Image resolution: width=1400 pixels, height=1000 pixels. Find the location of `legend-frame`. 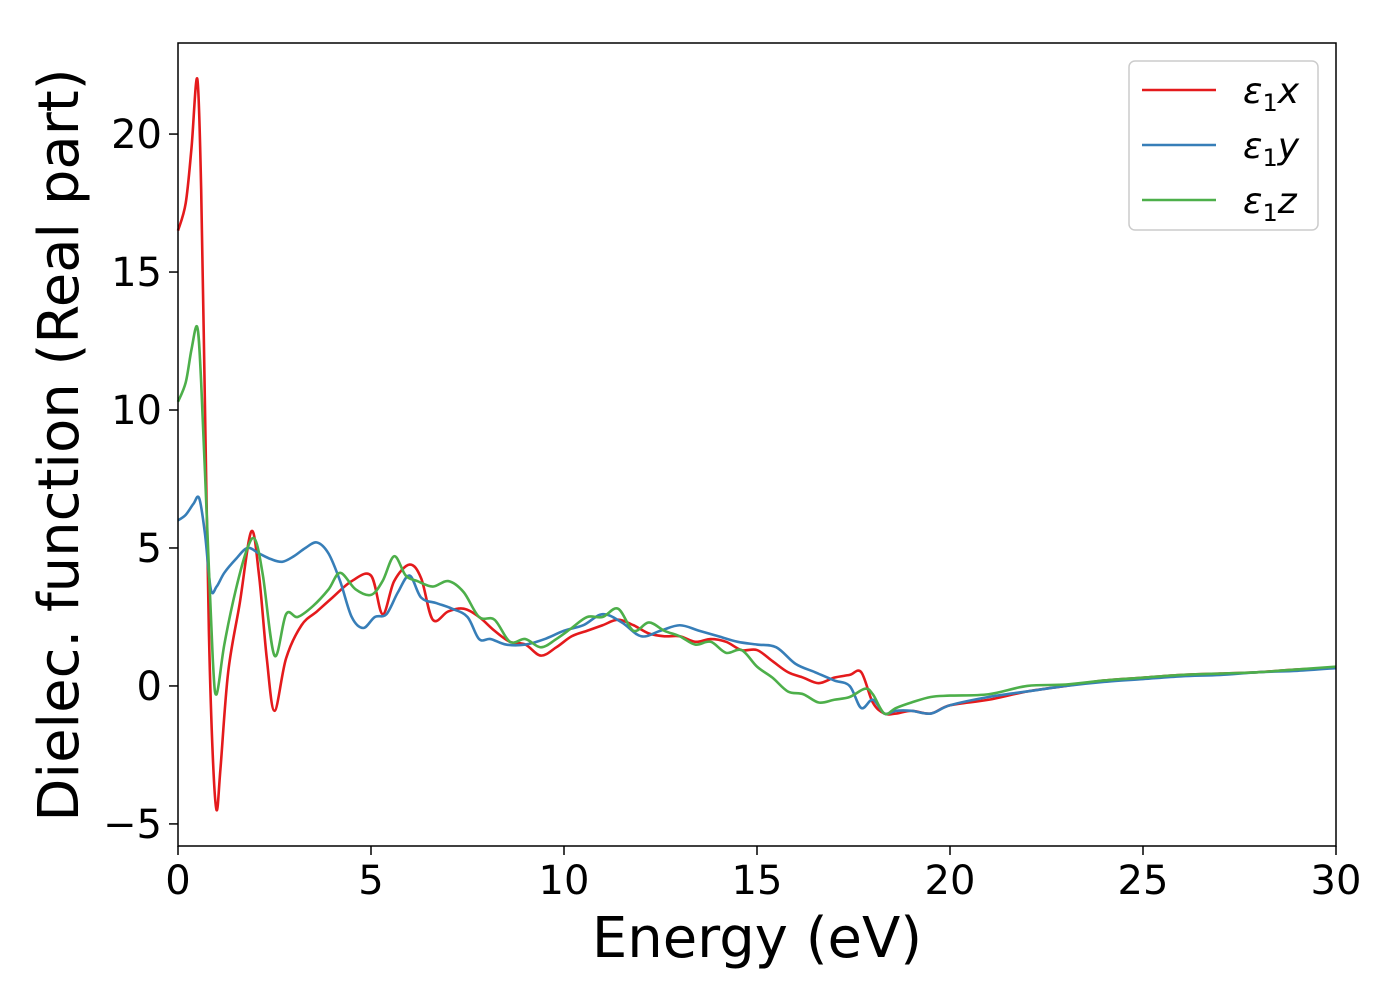

legend-frame is located at coordinates (1223, 145).